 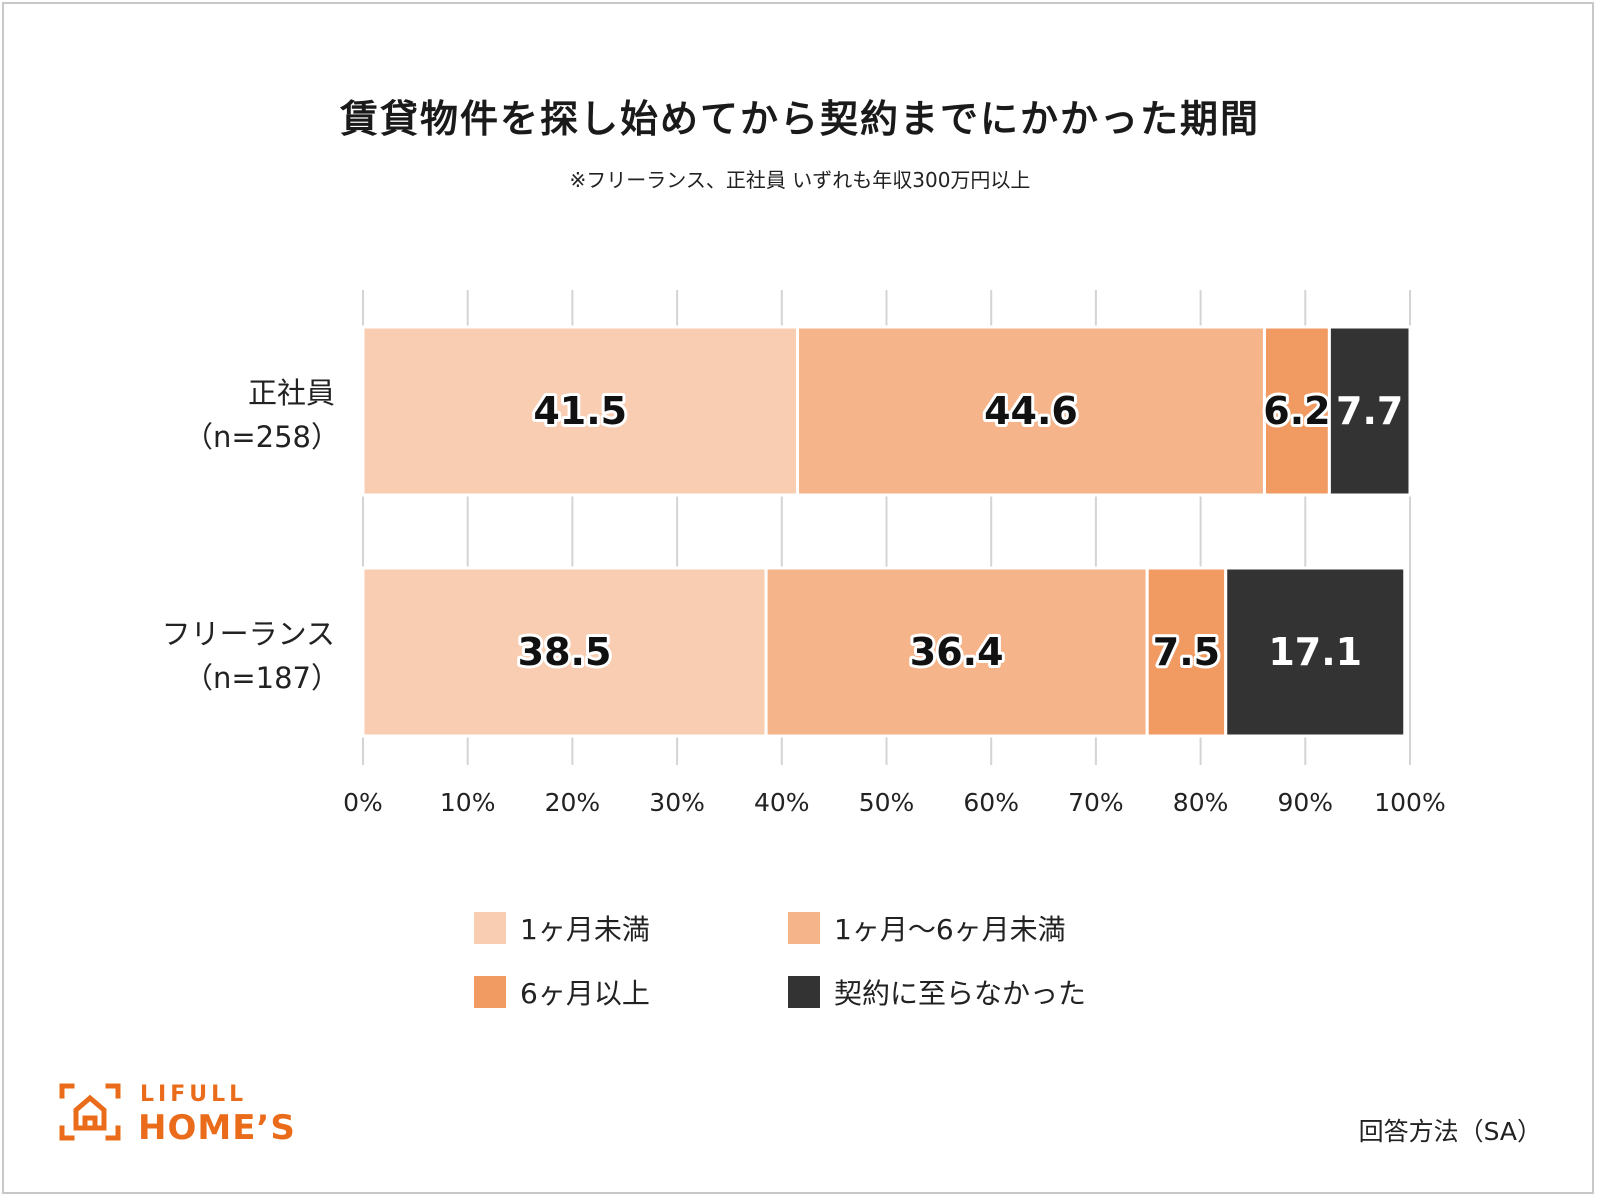 I want to click on lifull-homes-logo: LIFULL HOME’S, so click(x=188, y=1115).